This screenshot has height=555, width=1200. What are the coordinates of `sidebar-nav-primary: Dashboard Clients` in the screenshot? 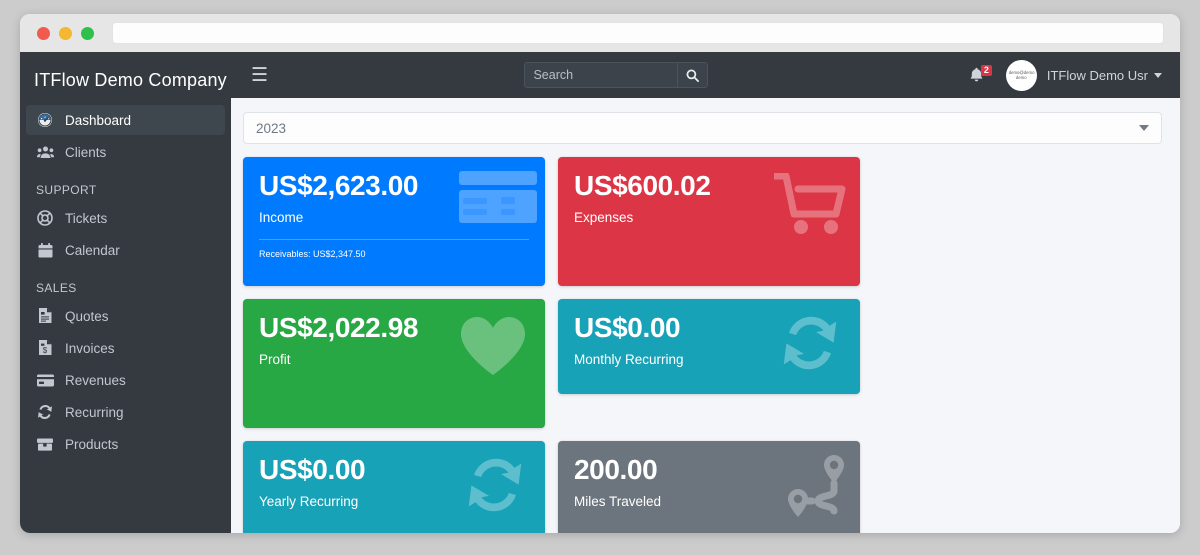 It's located at (125, 136).